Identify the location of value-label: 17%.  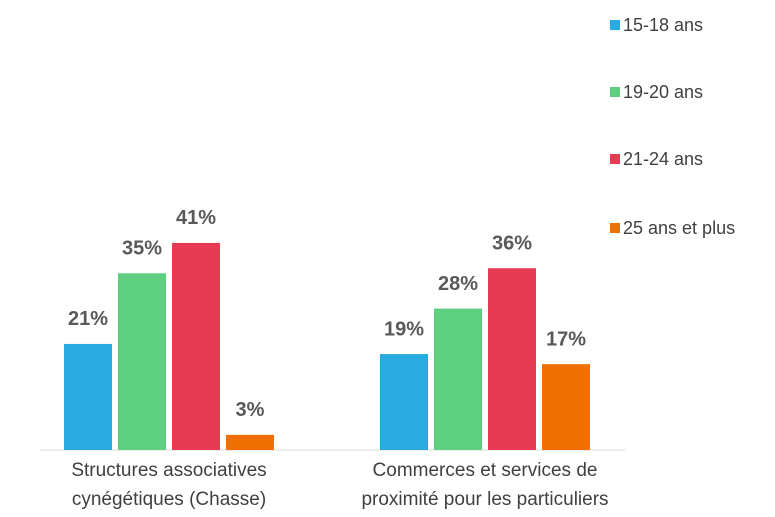
(566, 339).